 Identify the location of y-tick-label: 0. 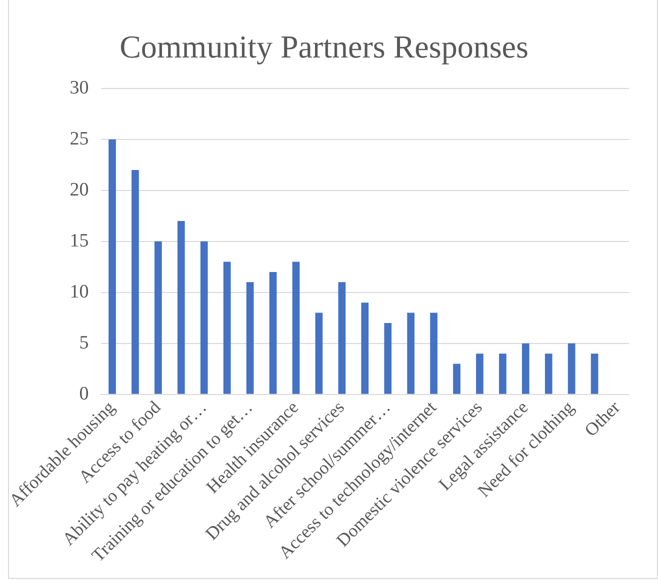
(84, 393).